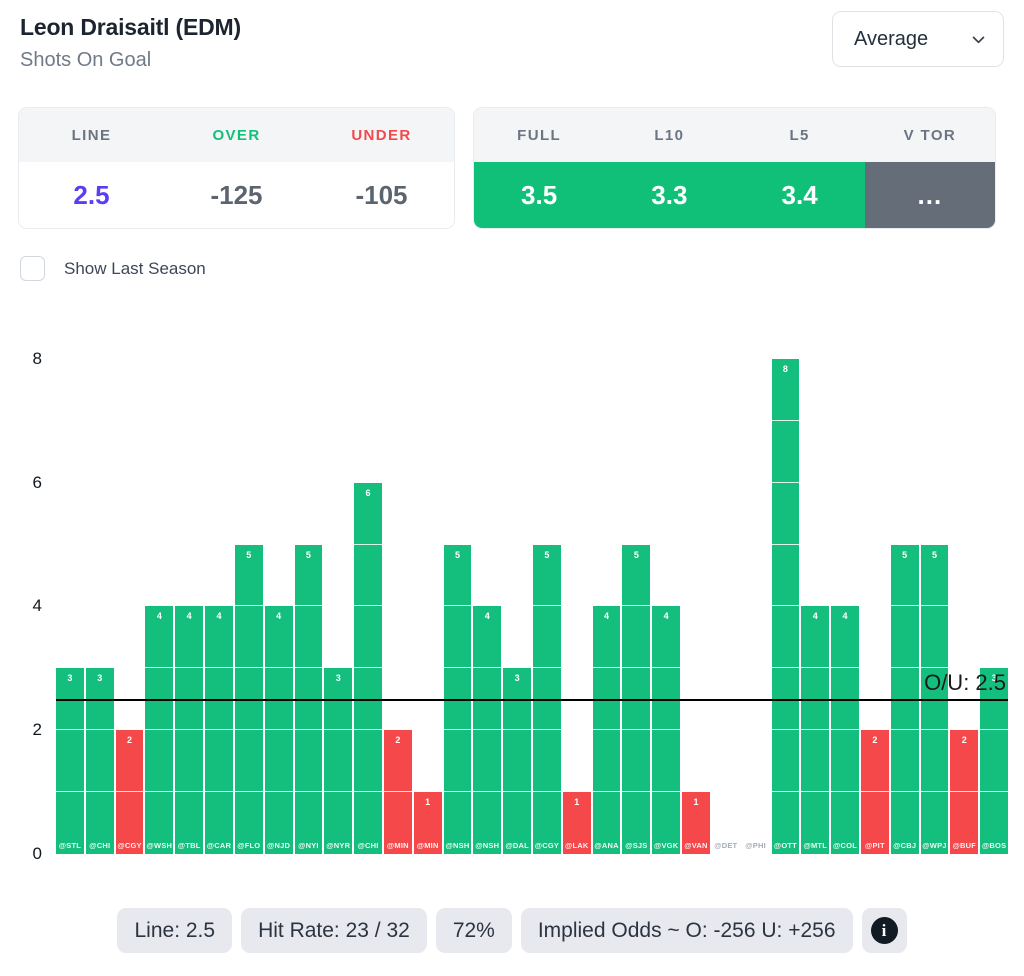 Image resolution: width=1024 pixels, height=976 pixels. What do you see at coordinates (696, 823) in the screenshot?
I see `bar: 1 @VAN` at bounding box center [696, 823].